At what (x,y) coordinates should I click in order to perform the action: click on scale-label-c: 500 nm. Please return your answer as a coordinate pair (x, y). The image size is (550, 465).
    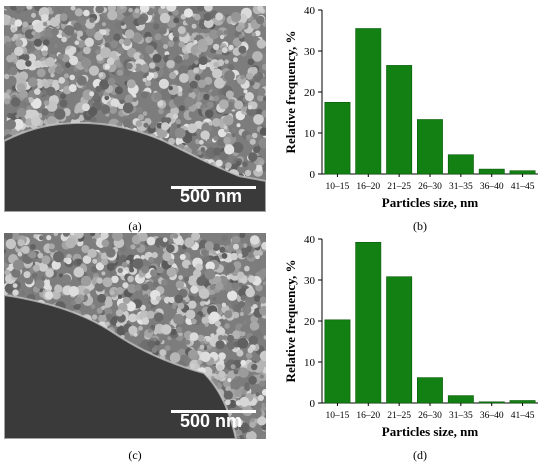
    Looking at the image, I should click on (211, 421).